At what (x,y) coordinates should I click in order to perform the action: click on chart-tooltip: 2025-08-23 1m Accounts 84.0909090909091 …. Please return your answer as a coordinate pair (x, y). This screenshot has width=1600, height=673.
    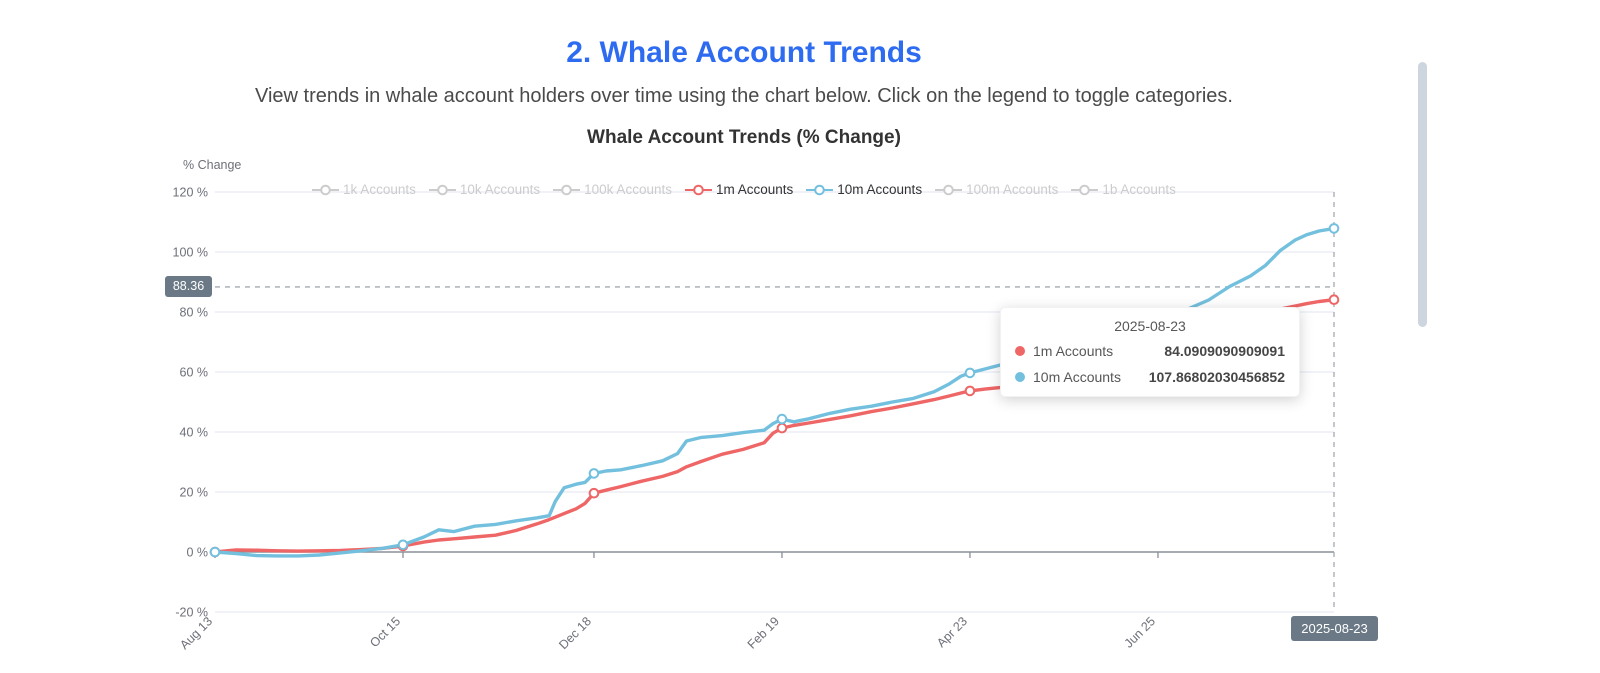
    Looking at the image, I should click on (1150, 352).